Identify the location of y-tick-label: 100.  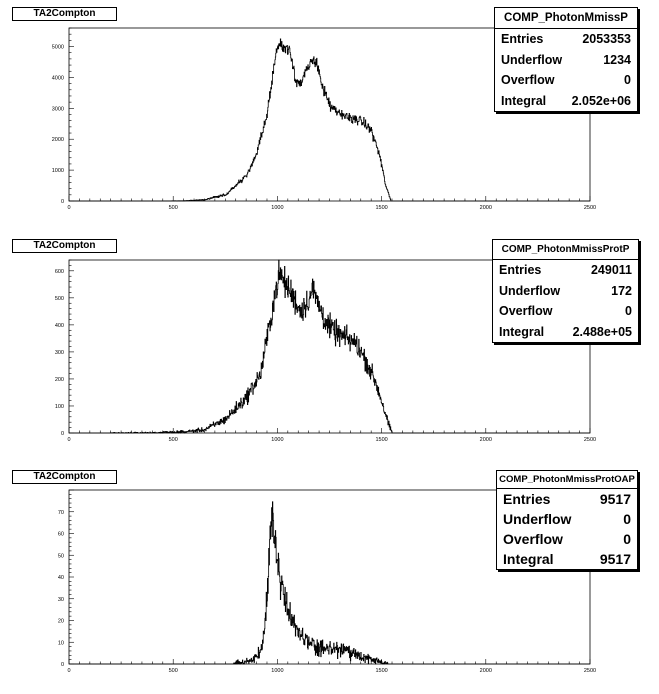
(59, 407).